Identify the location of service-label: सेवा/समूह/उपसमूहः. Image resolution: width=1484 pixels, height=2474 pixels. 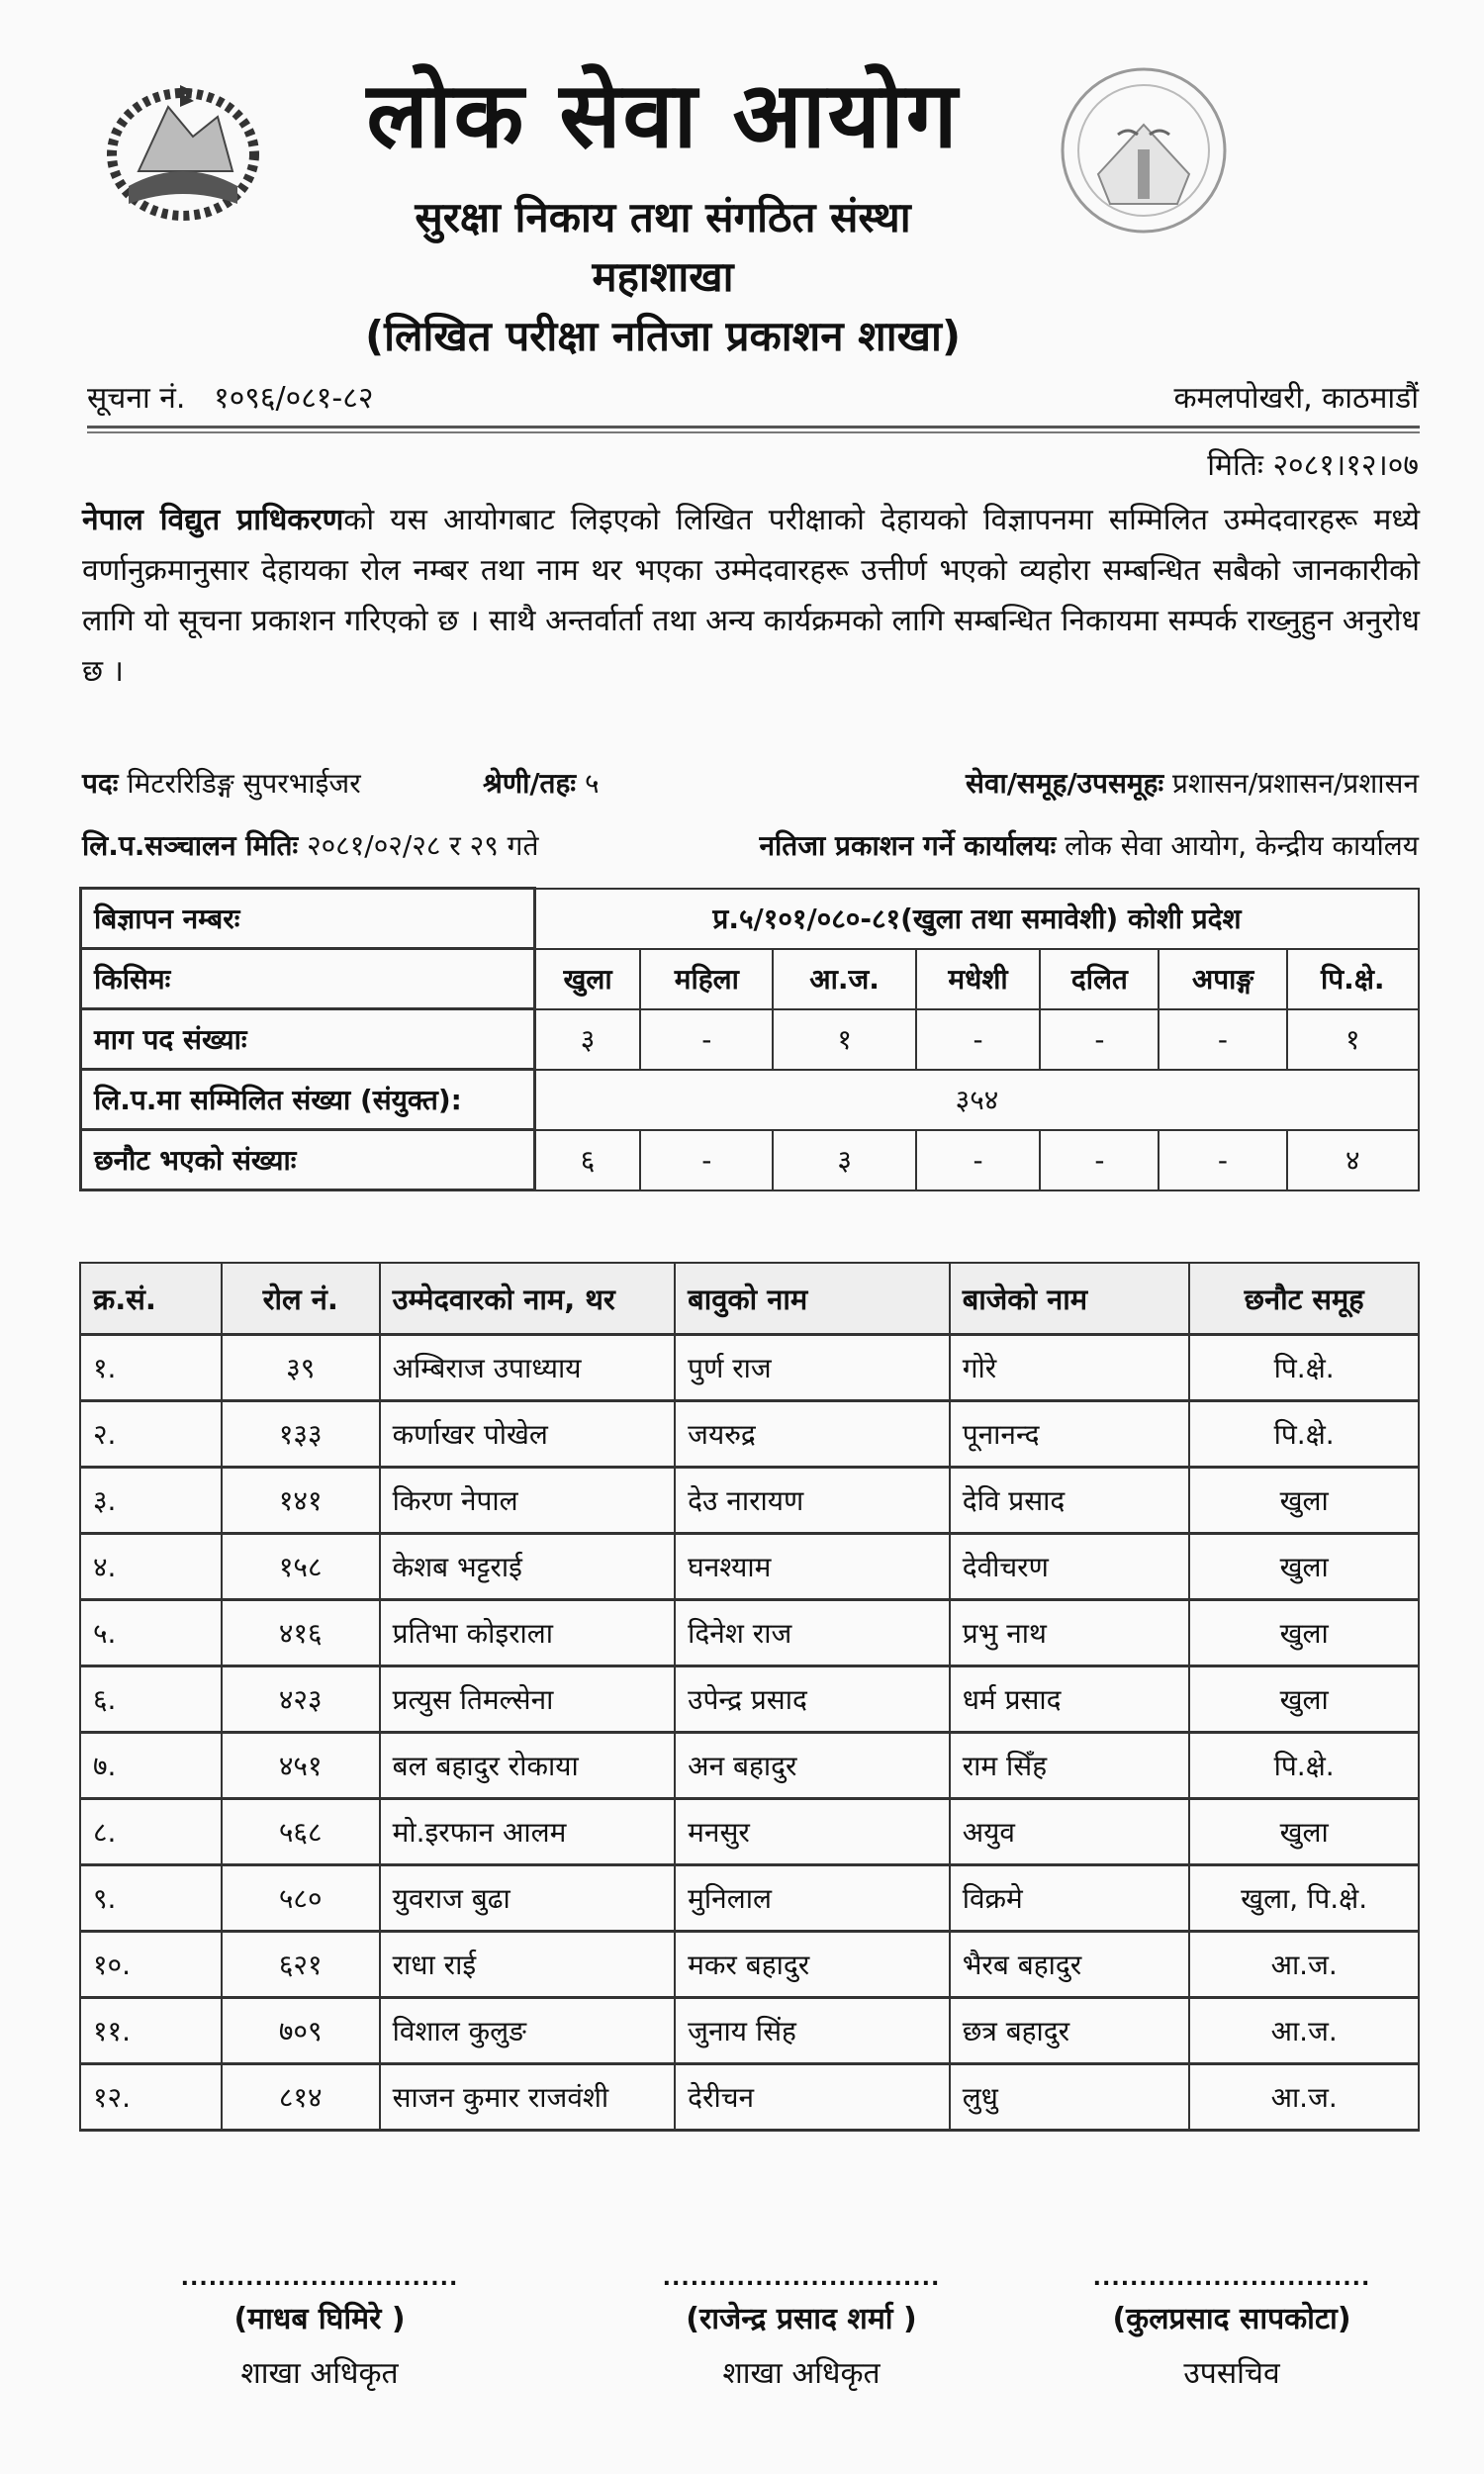
(1064, 784).